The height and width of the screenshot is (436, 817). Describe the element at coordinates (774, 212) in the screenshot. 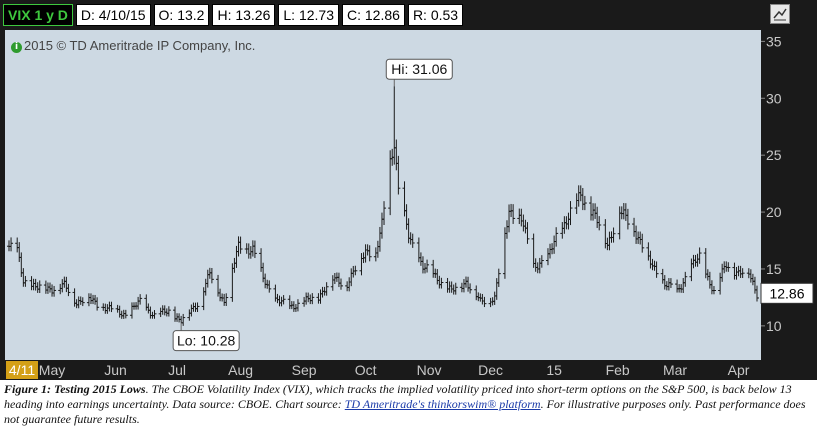

I see `y-tick-label: 20` at that location.